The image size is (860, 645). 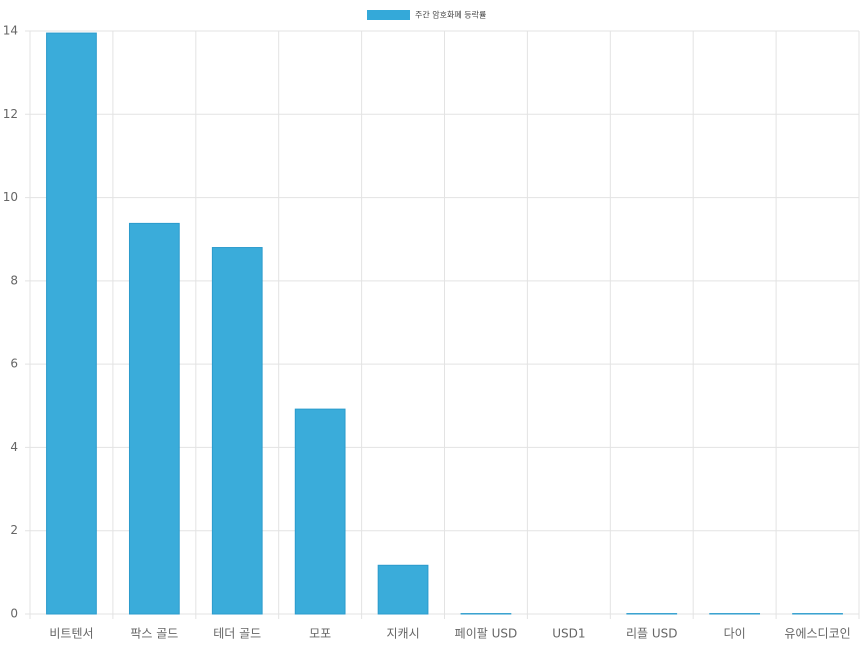 I want to click on y-tick-label: 12, so click(x=10, y=114).